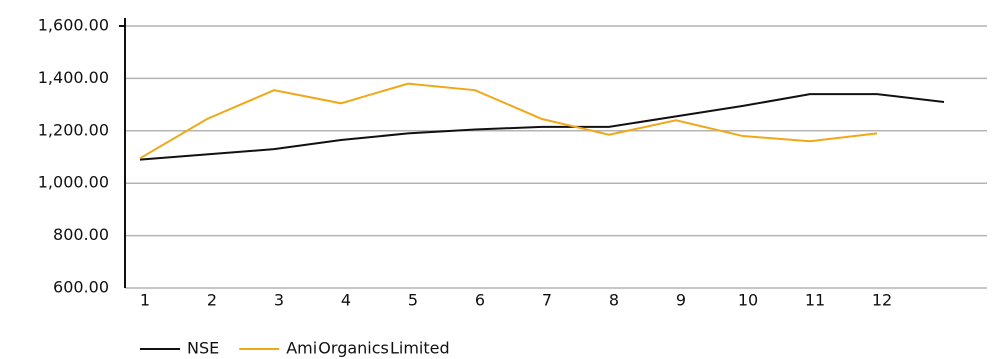 This screenshot has height=359, width=993. I want to click on x-tick-label: 2, so click(212, 300).